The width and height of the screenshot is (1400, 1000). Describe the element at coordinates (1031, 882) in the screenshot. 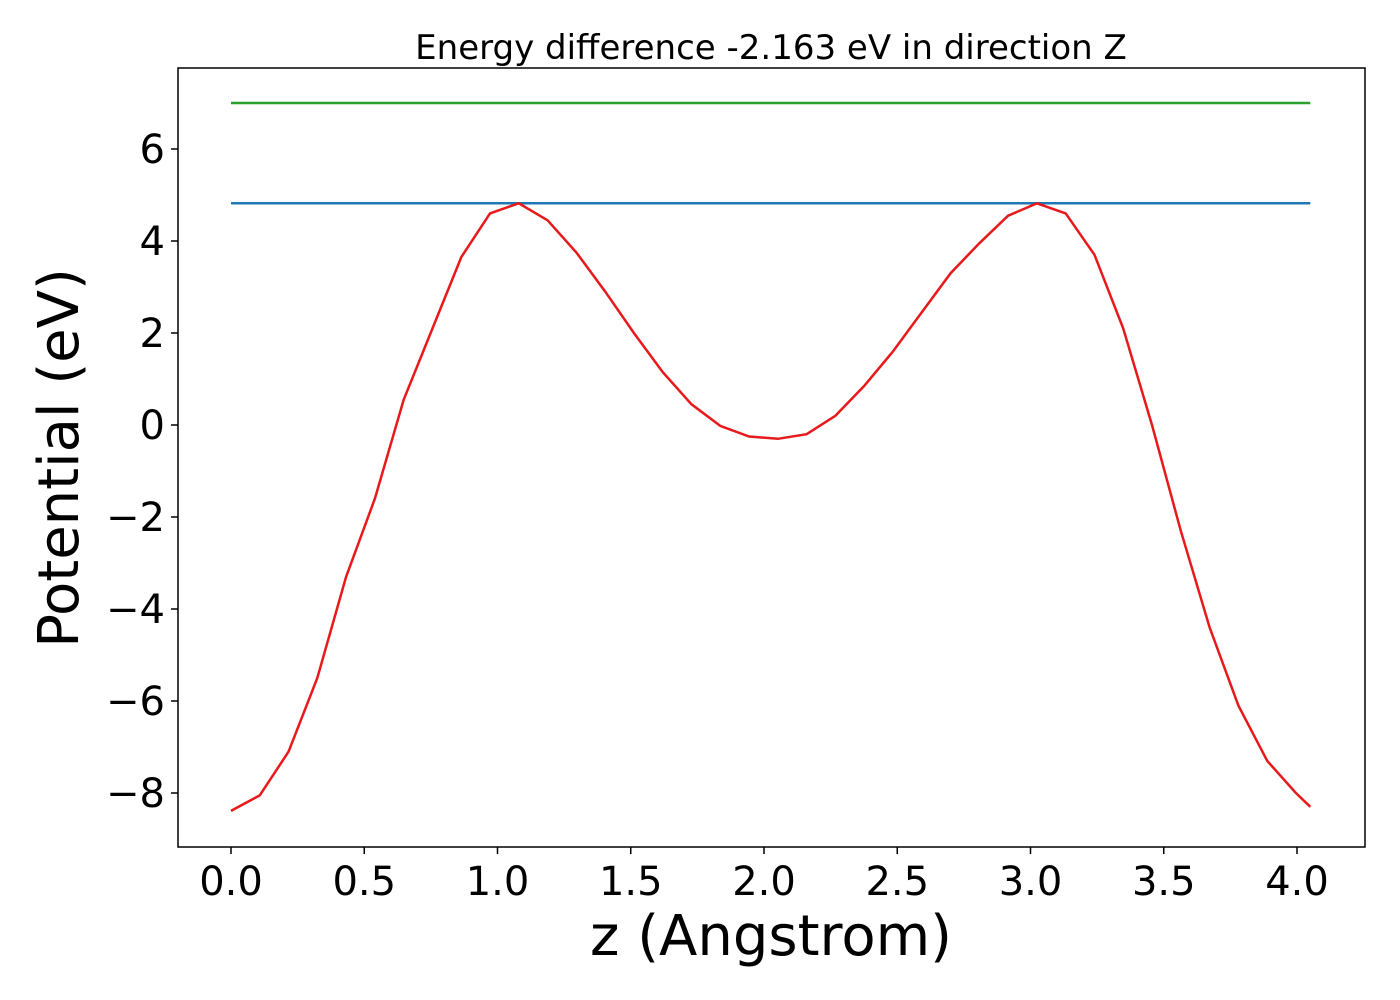

I see `x-tick-label: 3.0` at that location.